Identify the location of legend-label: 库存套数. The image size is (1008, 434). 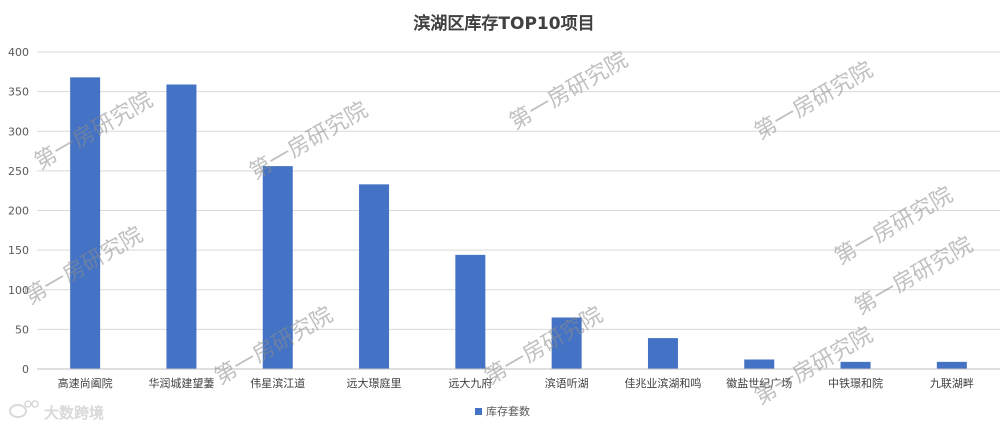
(508, 411).